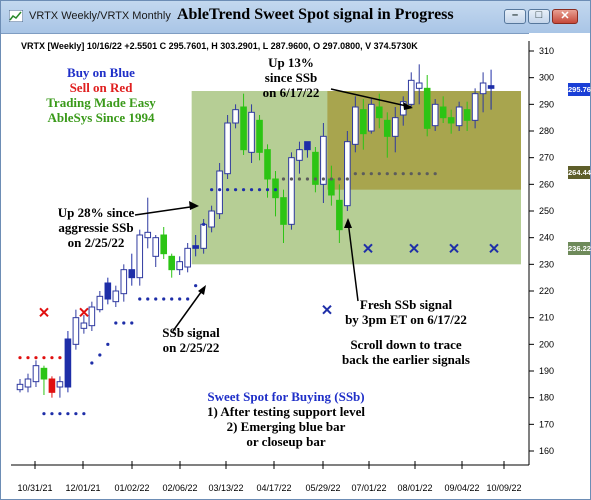 This screenshot has height=500, width=591. Describe the element at coordinates (273, 488) in the screenshot. I see `x-tick-label: 04/17/22` at that location.